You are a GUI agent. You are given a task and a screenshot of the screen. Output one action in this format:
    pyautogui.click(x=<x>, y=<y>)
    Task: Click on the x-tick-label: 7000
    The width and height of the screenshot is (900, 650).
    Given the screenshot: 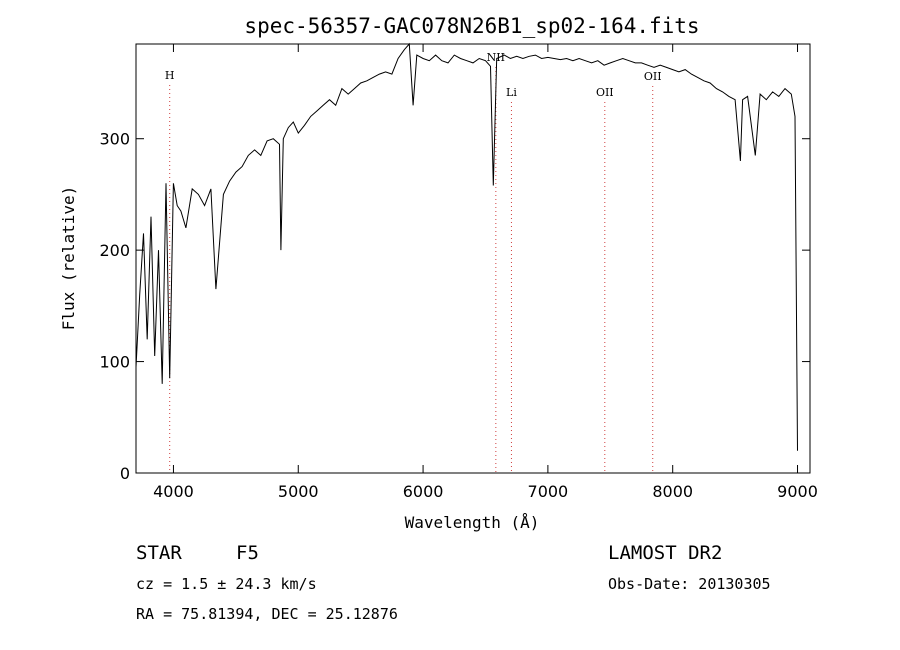 What is the action you would take?
    pyautogui.click(x=548, y=491)
    